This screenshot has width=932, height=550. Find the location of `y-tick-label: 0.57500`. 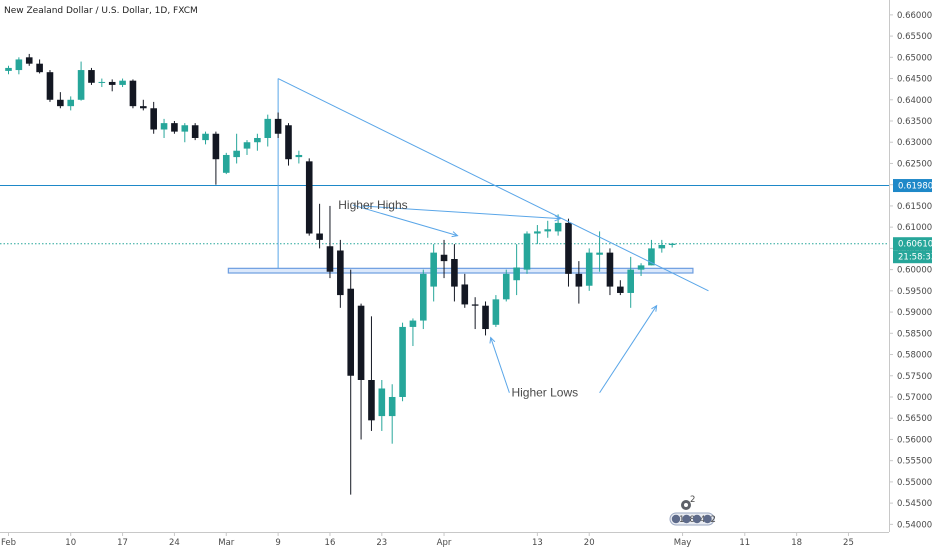

y-tick-label: 0.57500 is located at coordinates (914, 377).